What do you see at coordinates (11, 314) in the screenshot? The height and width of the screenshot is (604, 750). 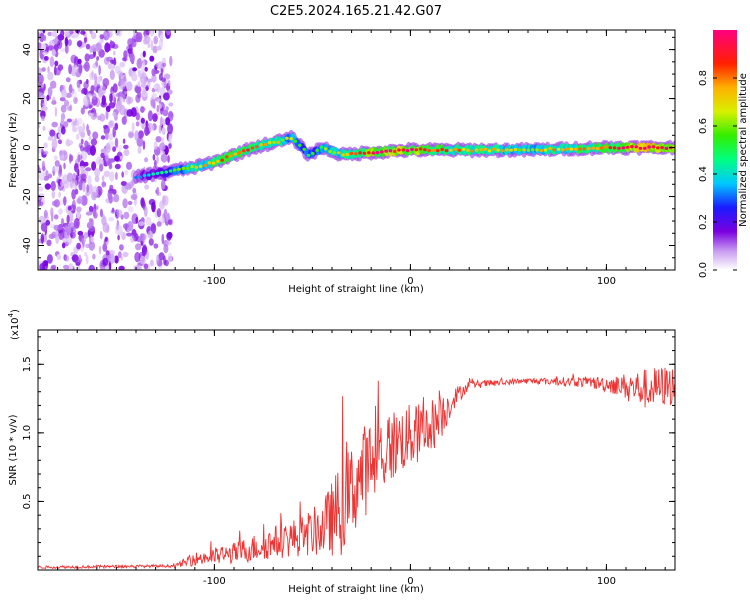 I see `snr-scale-exponent: 4` at bounding box center [11, 314].